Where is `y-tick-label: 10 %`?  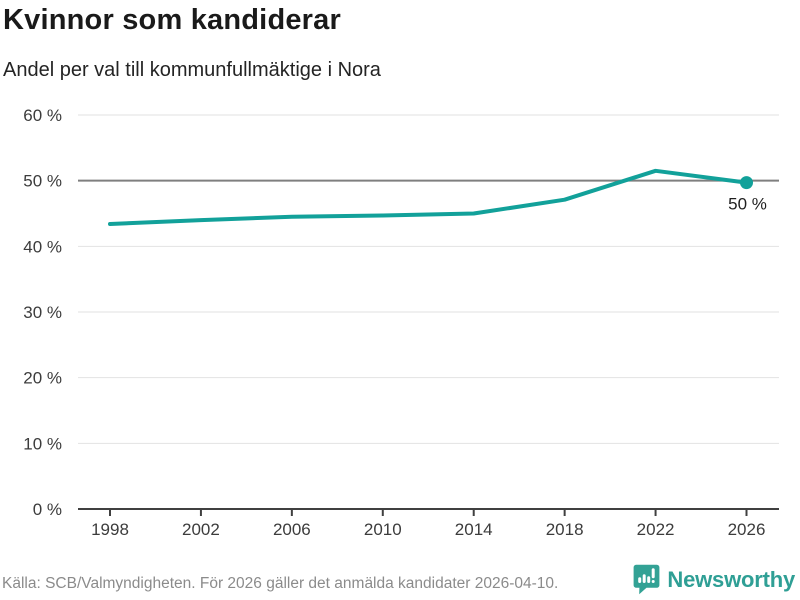
y-tick-label: 10 % is located at coordinates (42, 443).